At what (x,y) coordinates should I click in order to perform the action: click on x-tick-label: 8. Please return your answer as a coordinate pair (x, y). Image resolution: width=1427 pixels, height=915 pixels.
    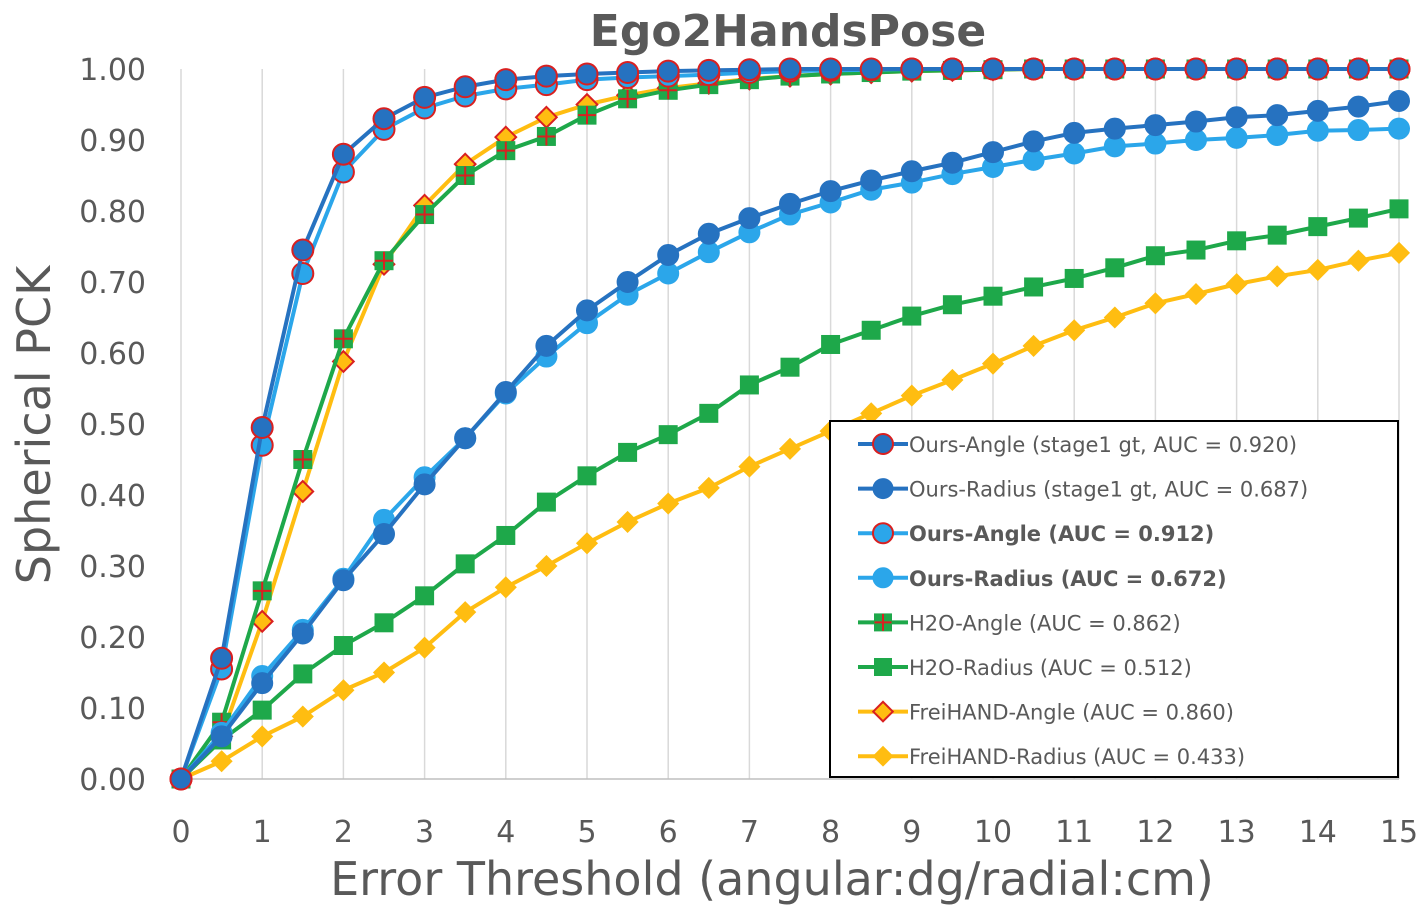
    Looking at the image, I should click on (830, 832).